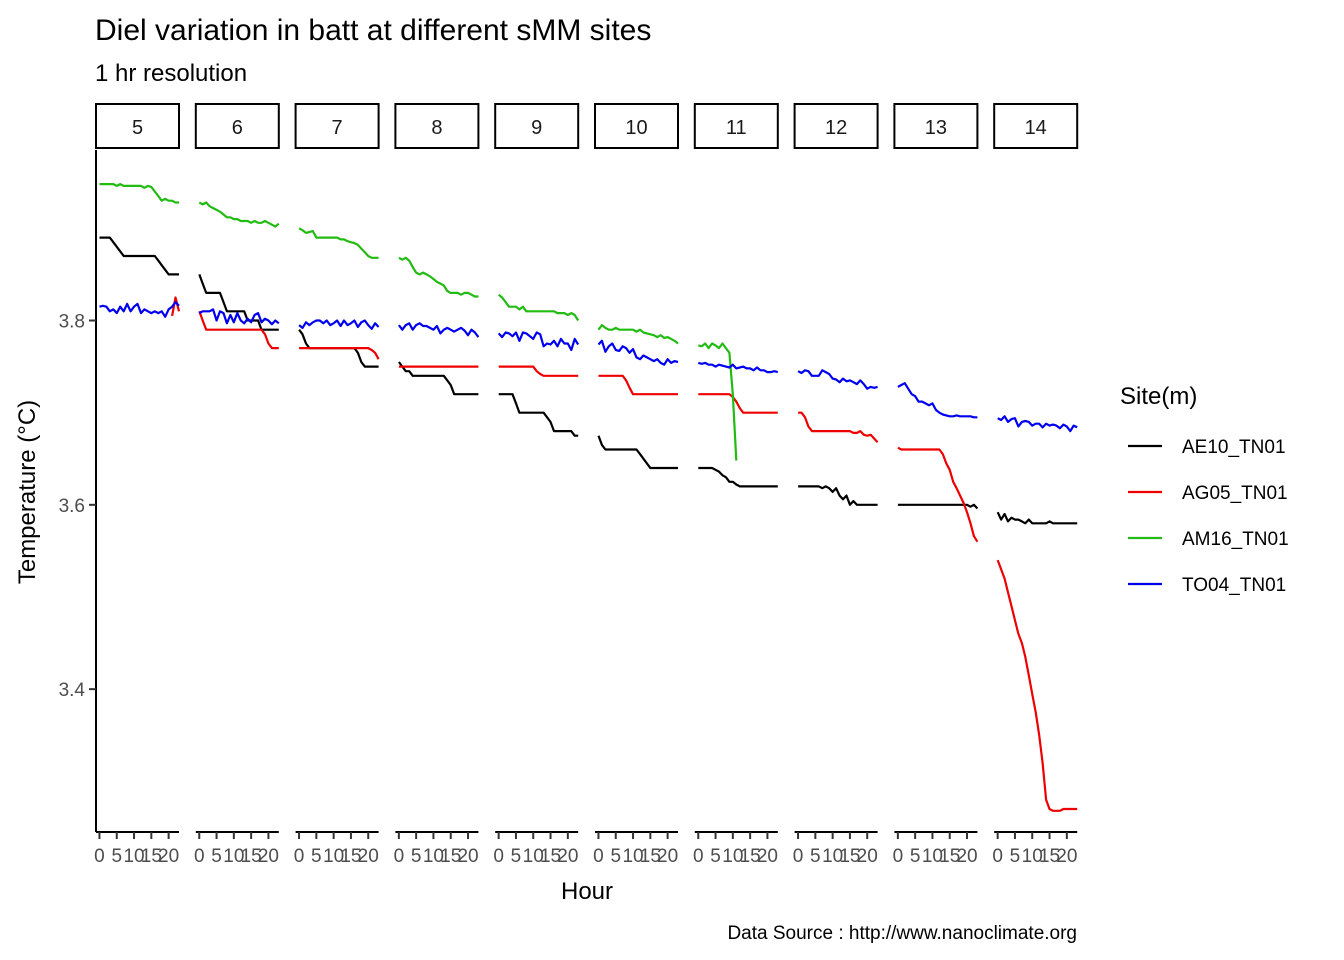 The image size is (1344, 960). I want to click on facet-strip-label: 7, so click(337, 128).